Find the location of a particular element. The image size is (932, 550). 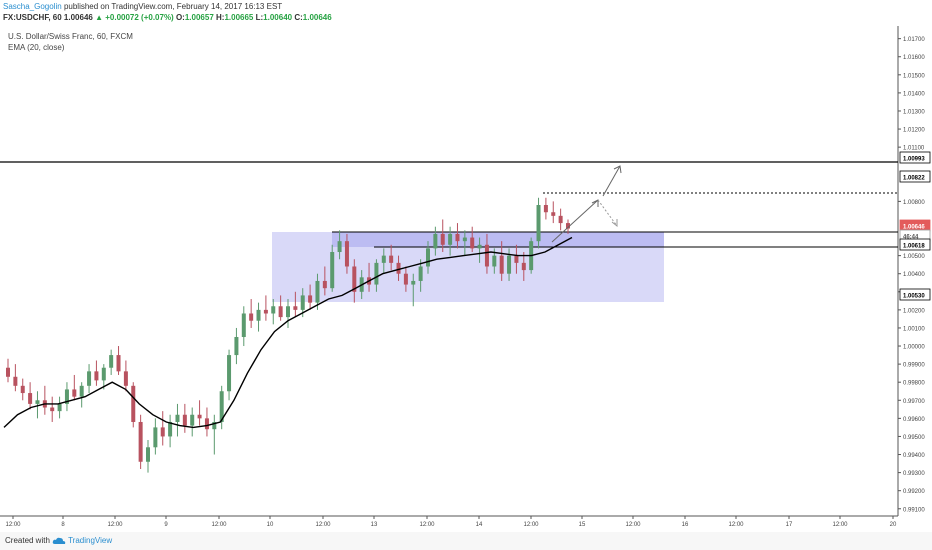

price-label-1.00993: 1.00993 is located at coordinates (914, 160).